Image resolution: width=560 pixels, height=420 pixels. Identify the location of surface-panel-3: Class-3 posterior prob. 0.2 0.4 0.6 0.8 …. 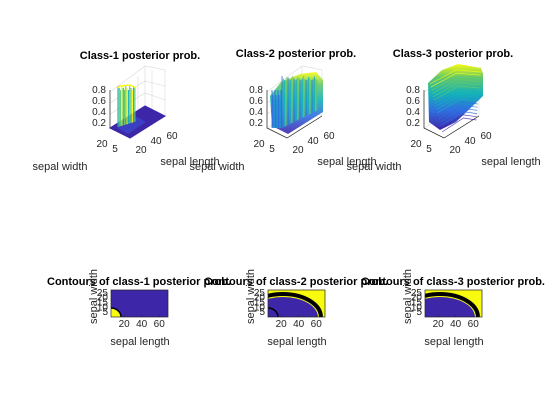
(443, 110).